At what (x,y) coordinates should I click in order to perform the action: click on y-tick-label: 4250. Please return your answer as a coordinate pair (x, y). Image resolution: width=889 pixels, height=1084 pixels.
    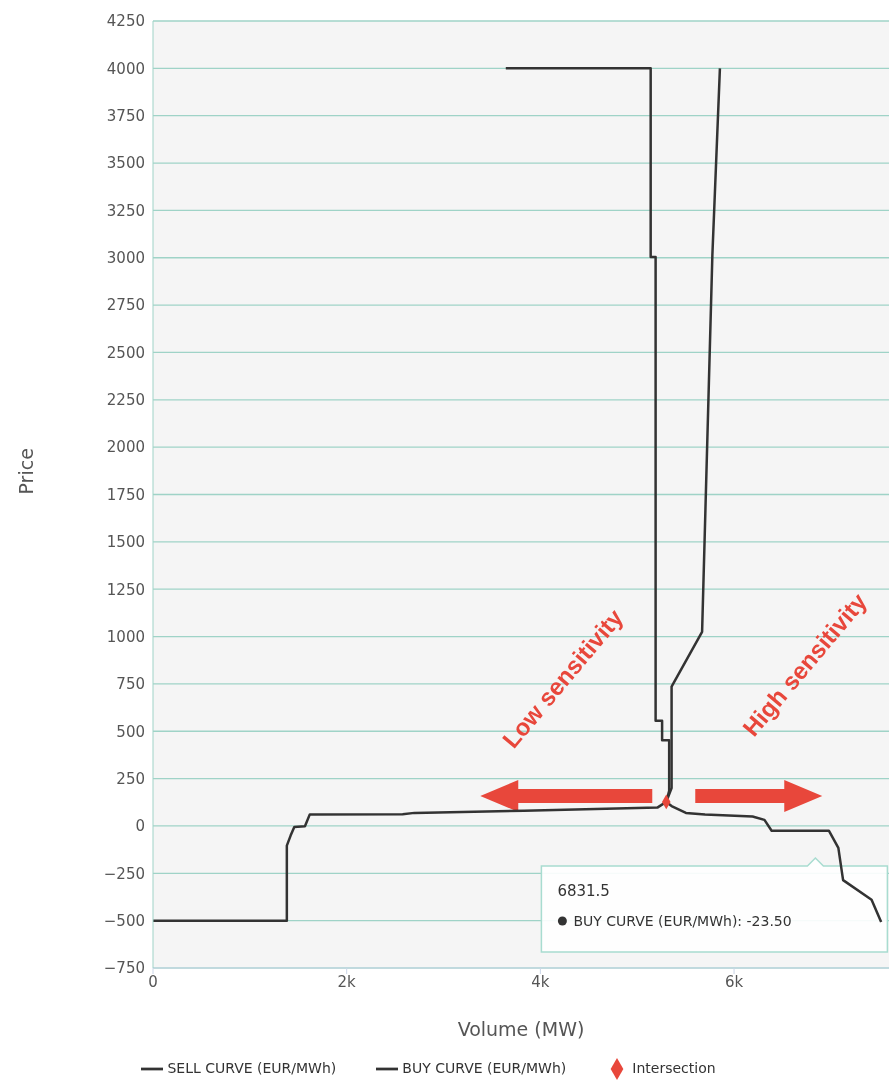
    Looking at the image, I should click on (125, 21).